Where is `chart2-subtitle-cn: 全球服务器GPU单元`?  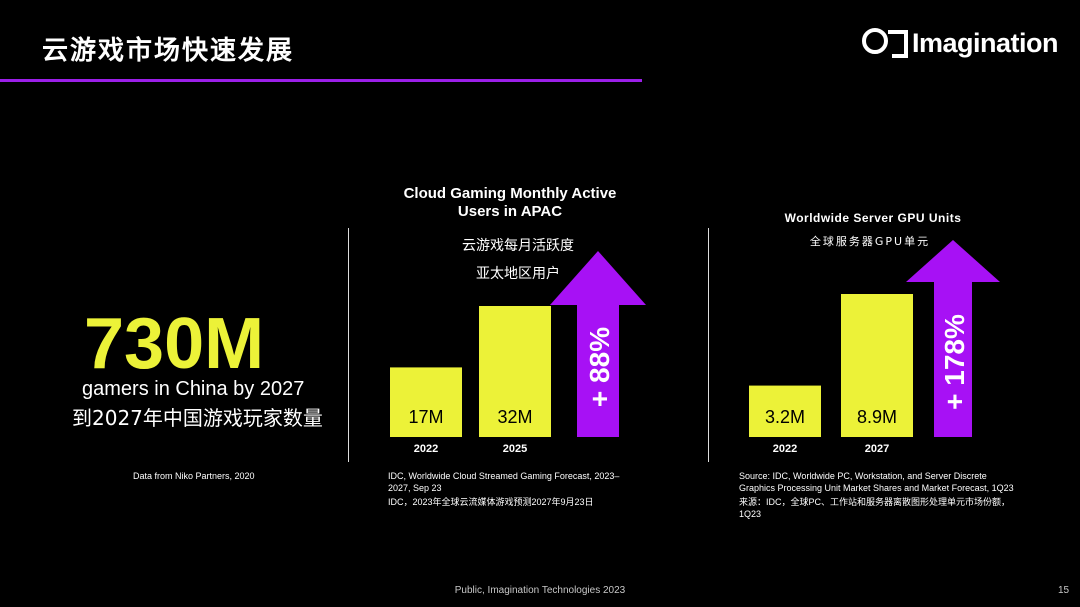 chart2-subtitle-cn: 全球服务器GPU单元 is located at coordinates (870, 241).